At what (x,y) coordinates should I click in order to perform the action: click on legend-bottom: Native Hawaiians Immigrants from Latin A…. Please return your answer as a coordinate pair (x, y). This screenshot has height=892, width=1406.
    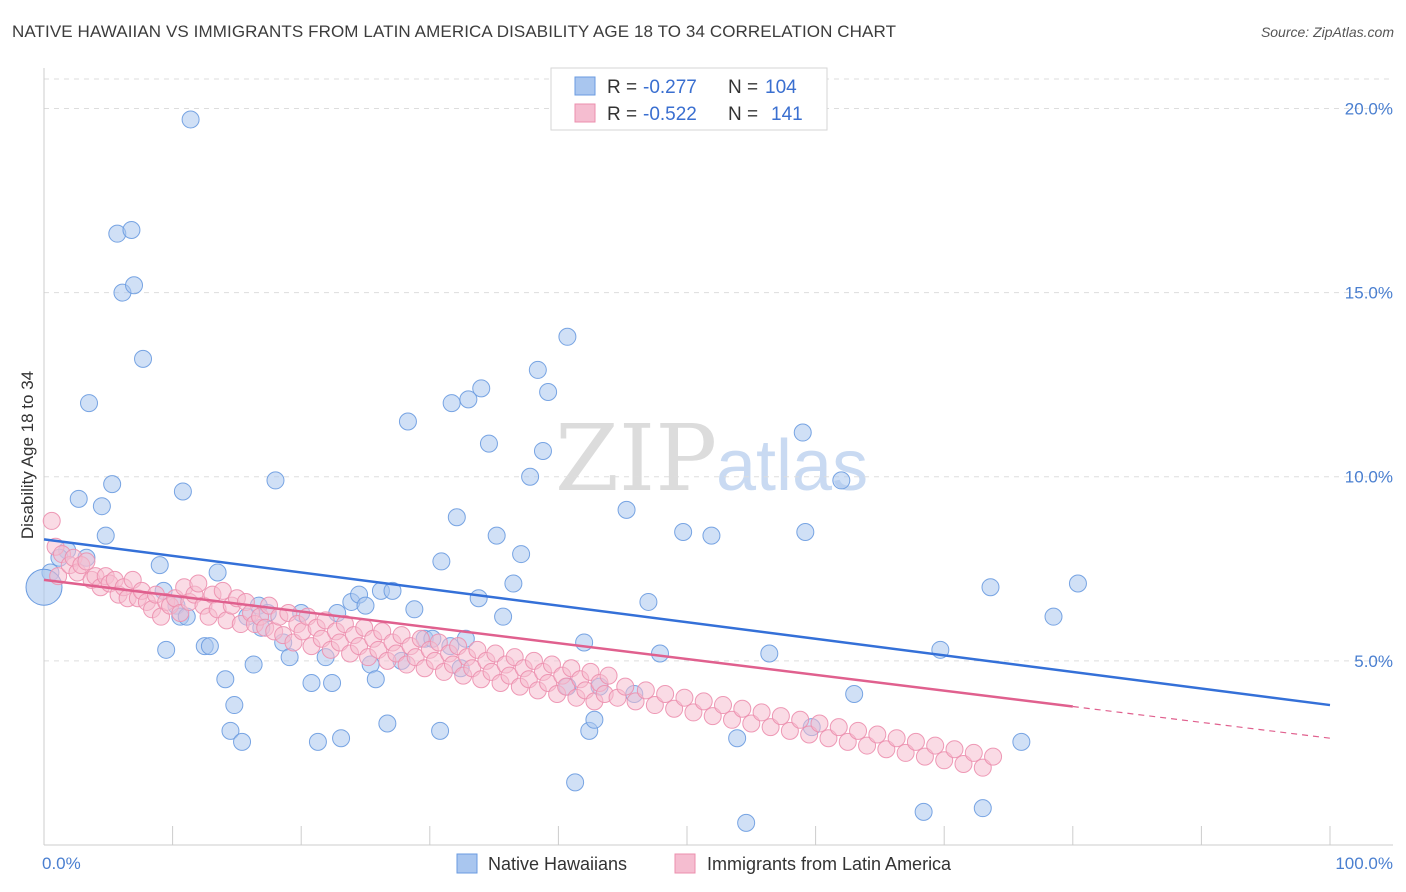
    Looking at the image, I should click on (704, 863).